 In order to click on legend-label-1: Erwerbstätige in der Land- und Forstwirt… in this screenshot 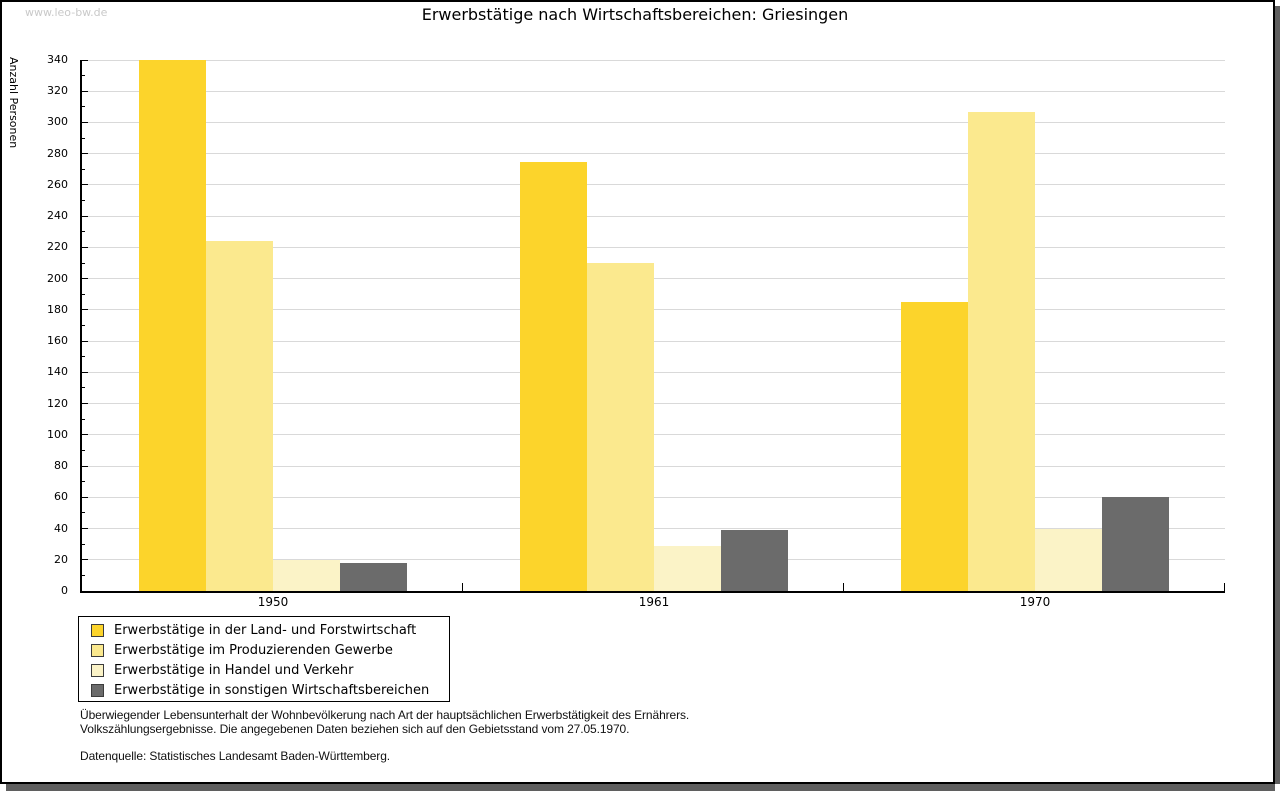, I will do `click(265, 630)`.